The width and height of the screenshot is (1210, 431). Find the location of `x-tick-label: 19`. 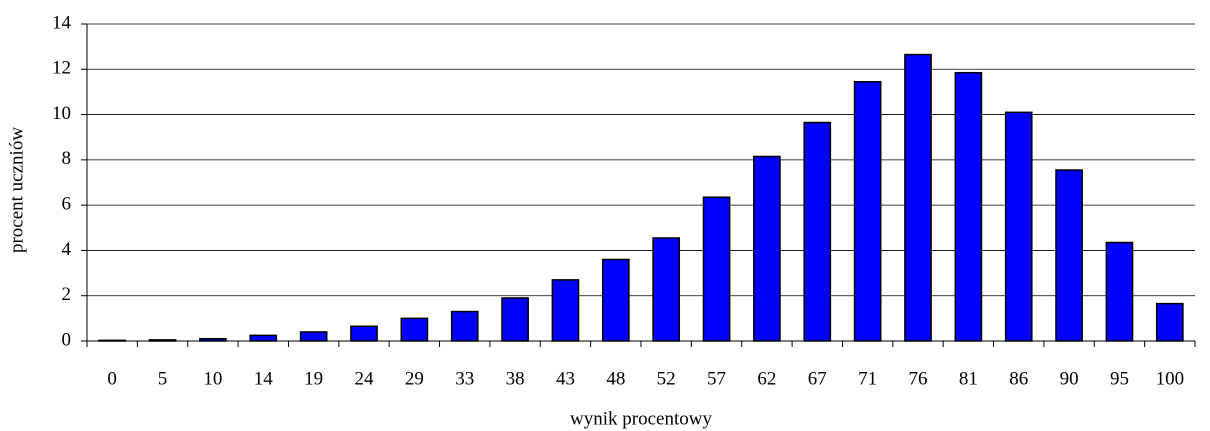

x-tick-label: 19 is located at coordinates (313, 378).